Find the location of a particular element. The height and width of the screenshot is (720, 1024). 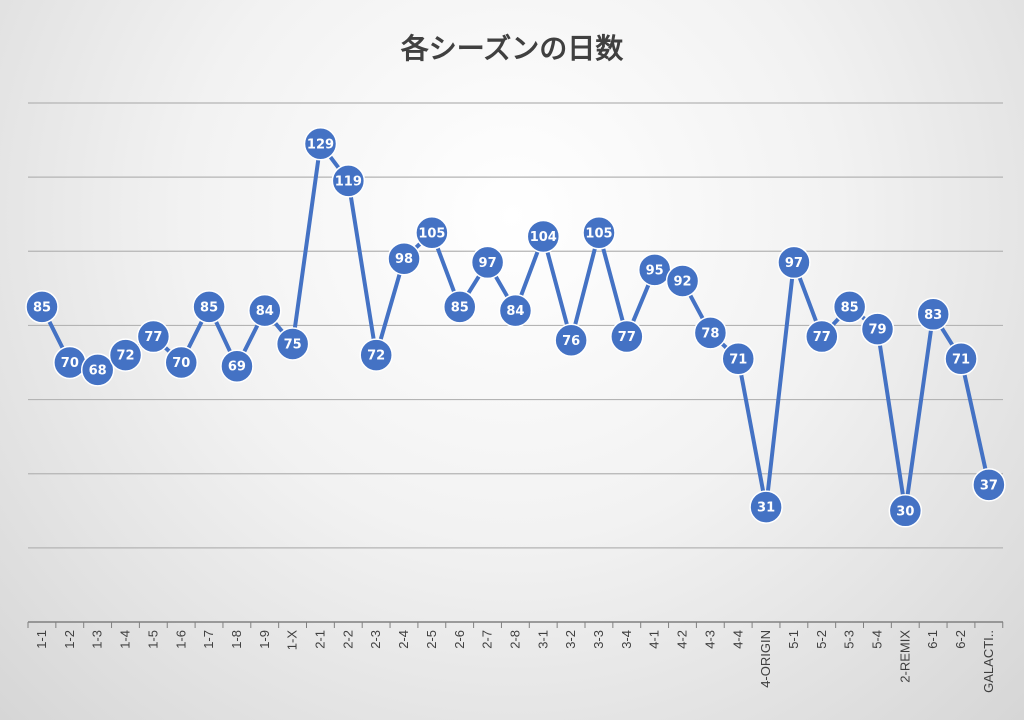

data-point: 92 is located at coordinates (682, 281).